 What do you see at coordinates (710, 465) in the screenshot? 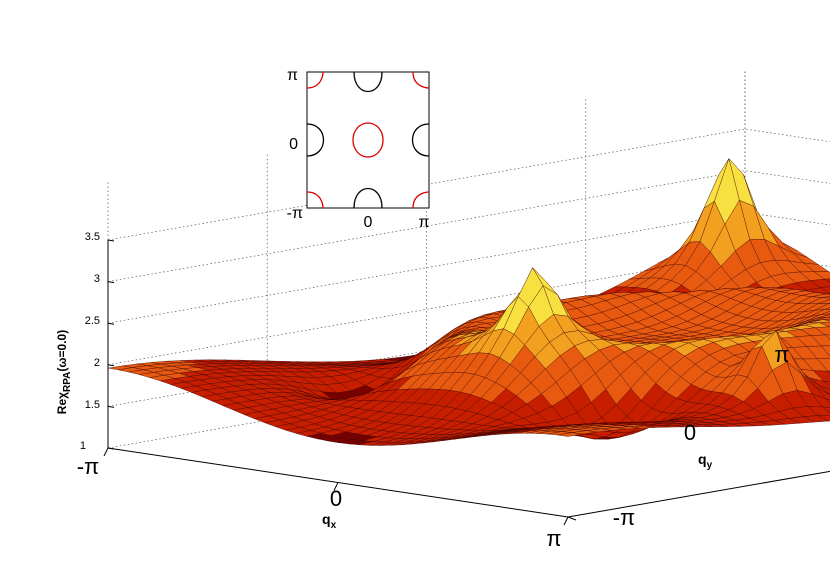
I see `y-label-sub: y` at bounding box center [710, 465].